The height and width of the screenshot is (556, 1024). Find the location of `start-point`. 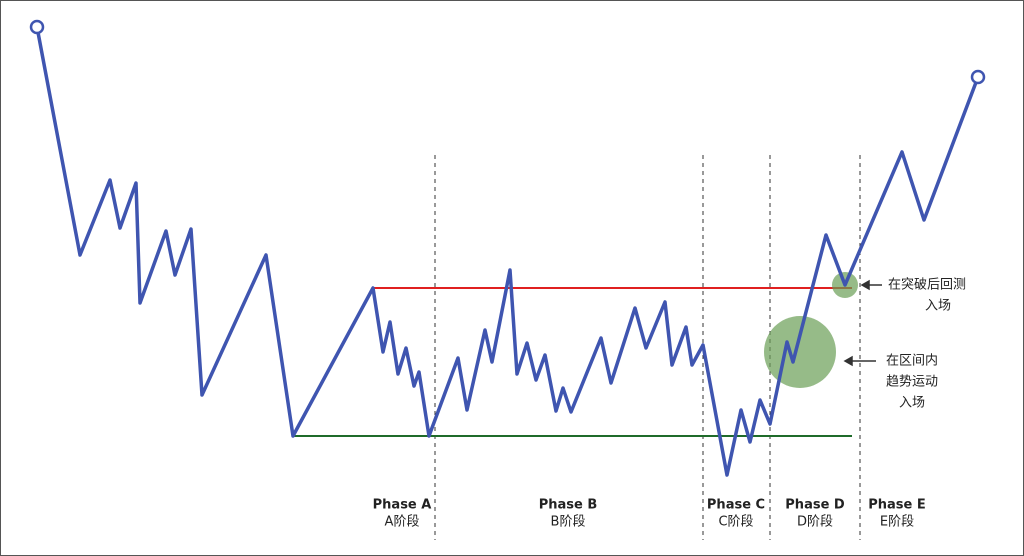

start-point is located at coordinates (37, 27).